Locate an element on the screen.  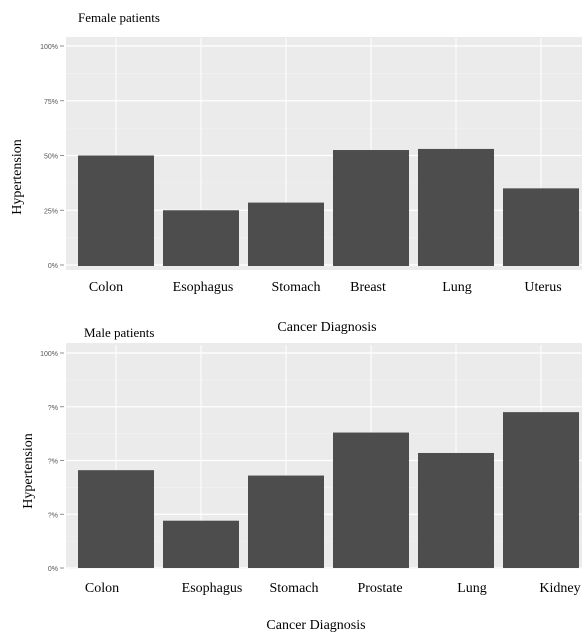
x-tick-label: Breast is located at coordinates (368, 287).